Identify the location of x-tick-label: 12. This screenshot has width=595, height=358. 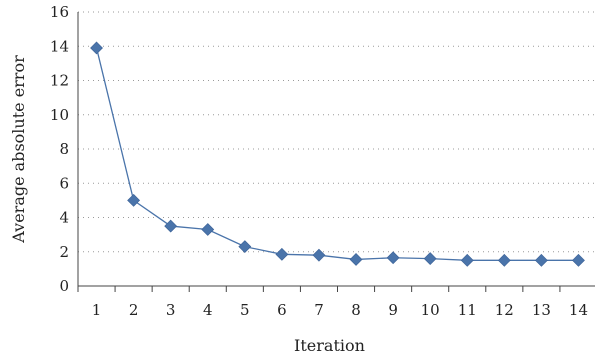
(504, 310).